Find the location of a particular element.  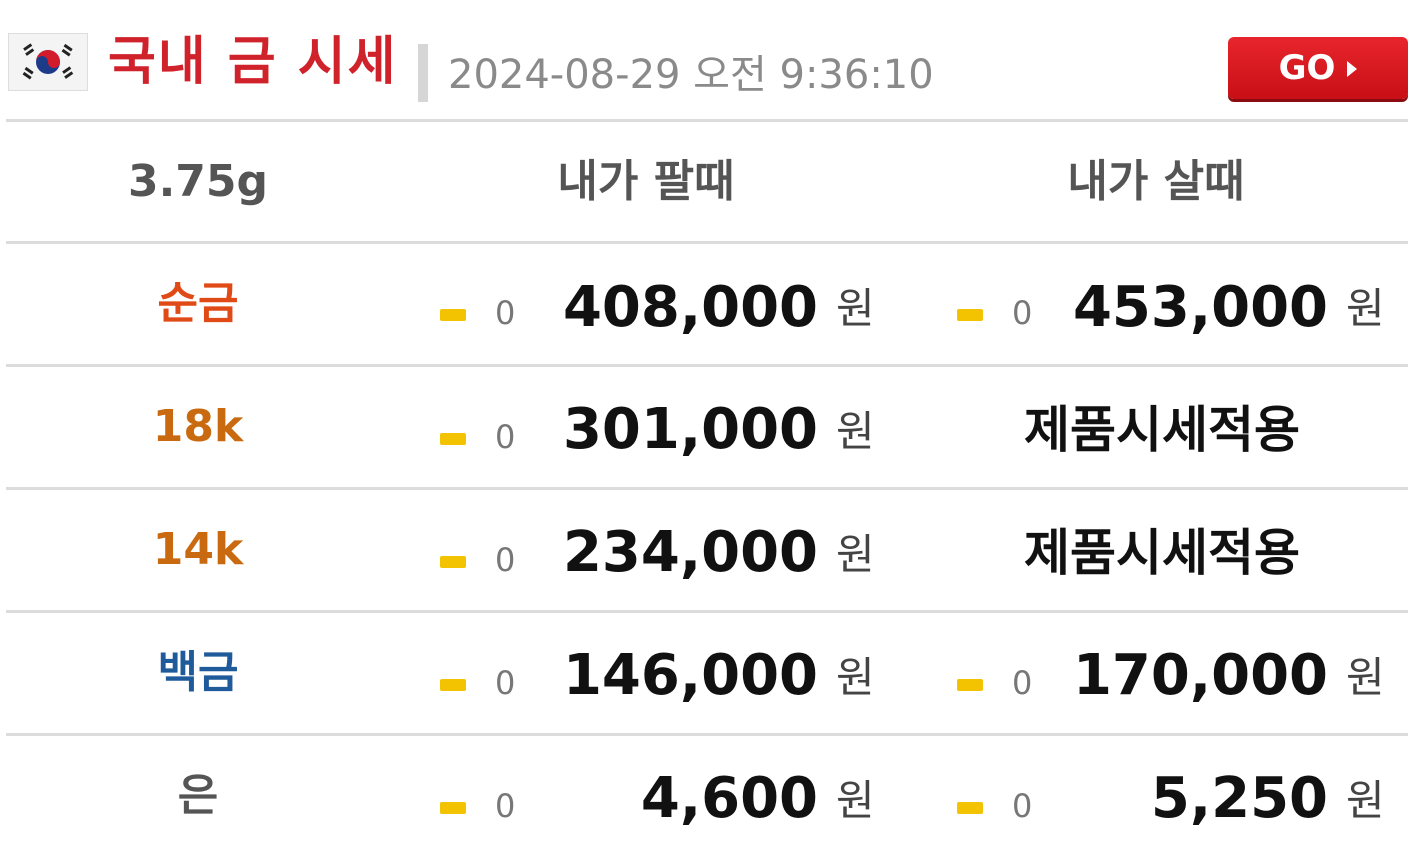

table-row: 은 0 4,600 원 0 5,250 원 is located at coordinates (707, 796).